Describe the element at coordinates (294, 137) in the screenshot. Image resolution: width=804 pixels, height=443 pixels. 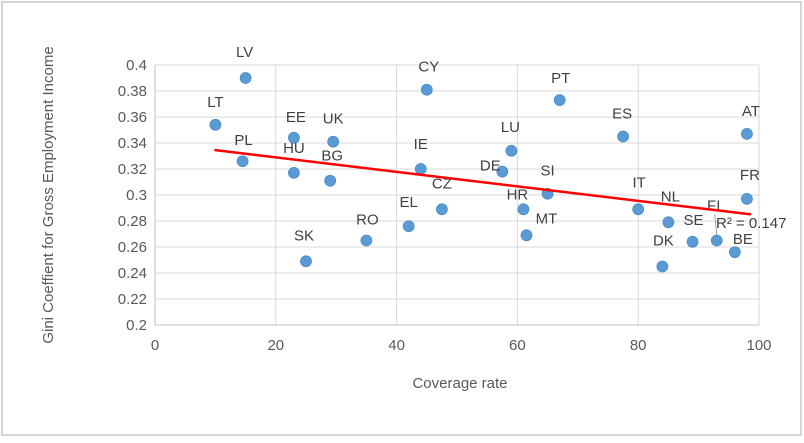
I see `data-point-ee` at that location.